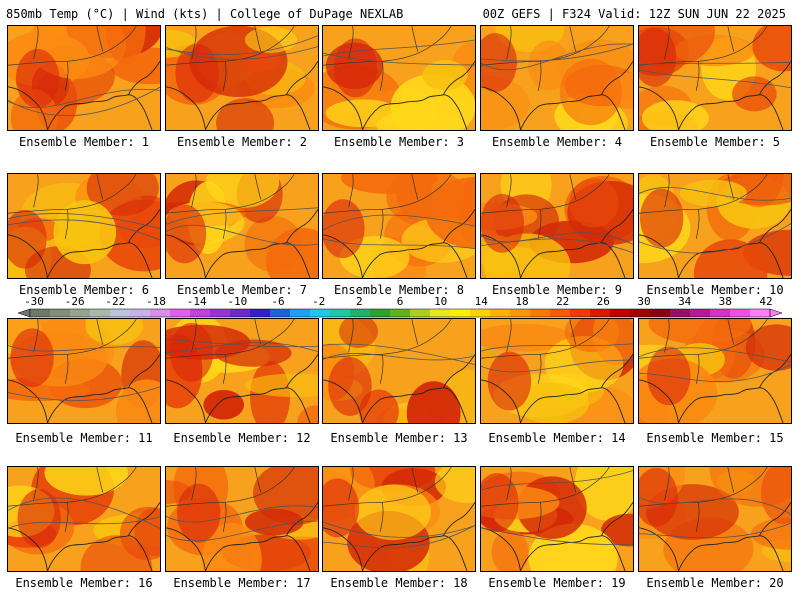  I want to click on colorbar-tick-label: -22, so click(115, 301).